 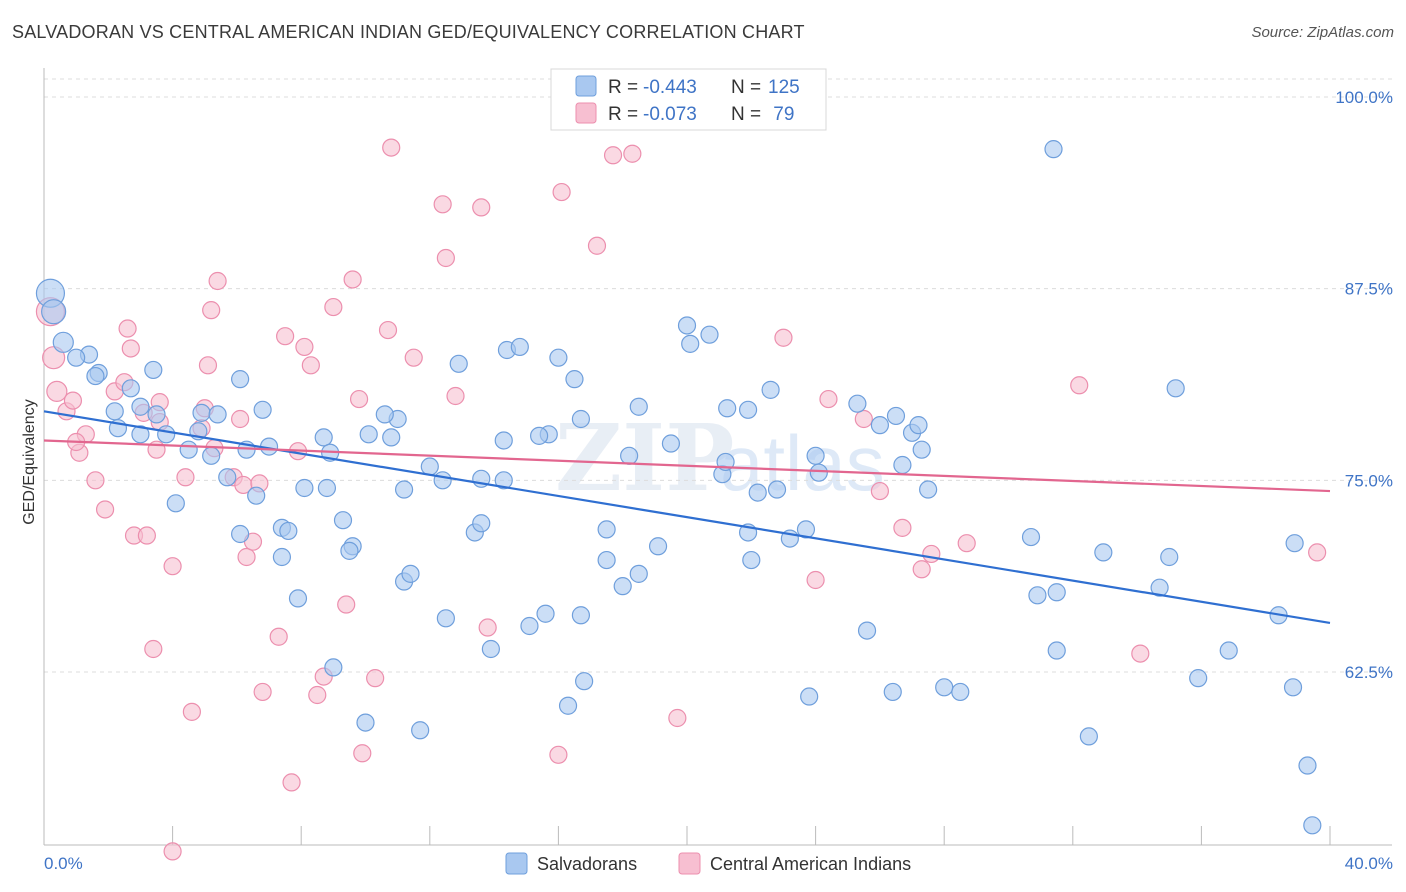 I want to click on bottom-legend-swatch-central-american-indians, so click(x=689, y=863).